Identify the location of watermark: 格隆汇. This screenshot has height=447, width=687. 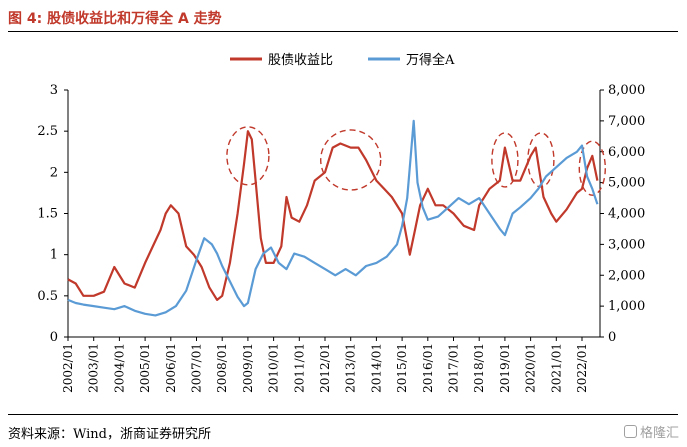
(651, 431).